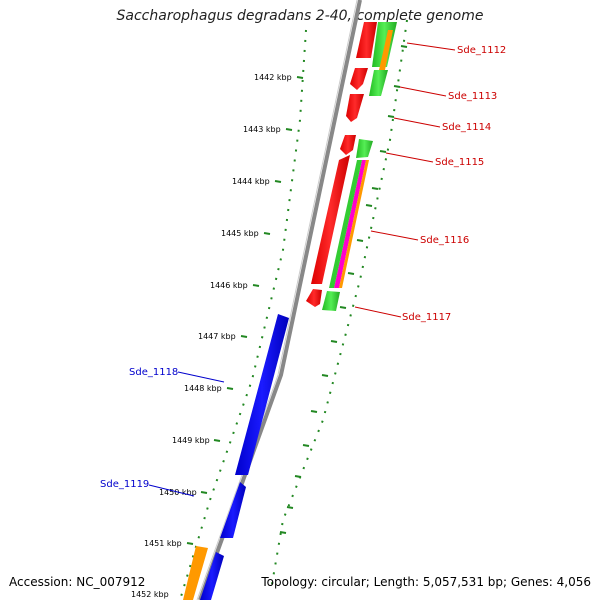  What do you see at coordinates (262, 129) in the screenshot?
I see `kbp-label: 1443 kbp` at bounding box center [262, 129].